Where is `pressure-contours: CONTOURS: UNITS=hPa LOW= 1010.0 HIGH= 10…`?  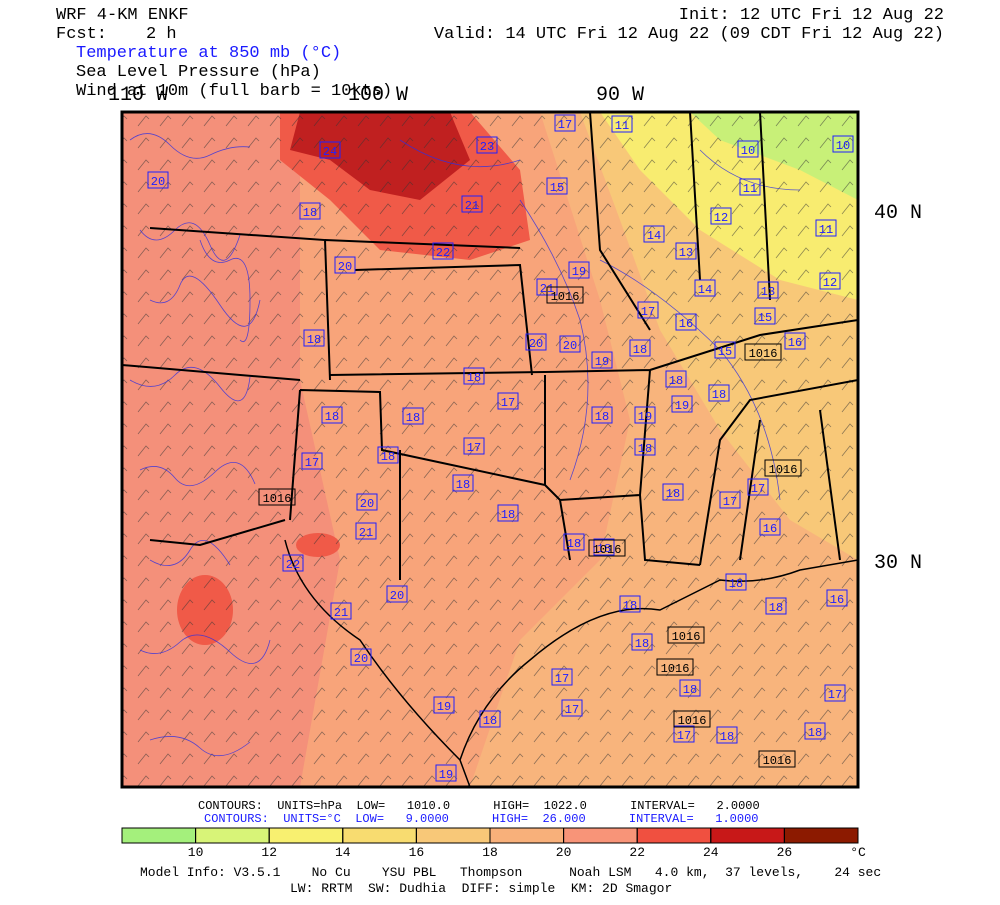 pressure-contours: CONTOURS: UNITS=hPa LOW= 1010.0 HIGH= 10… is located at coordinates (479, 806).